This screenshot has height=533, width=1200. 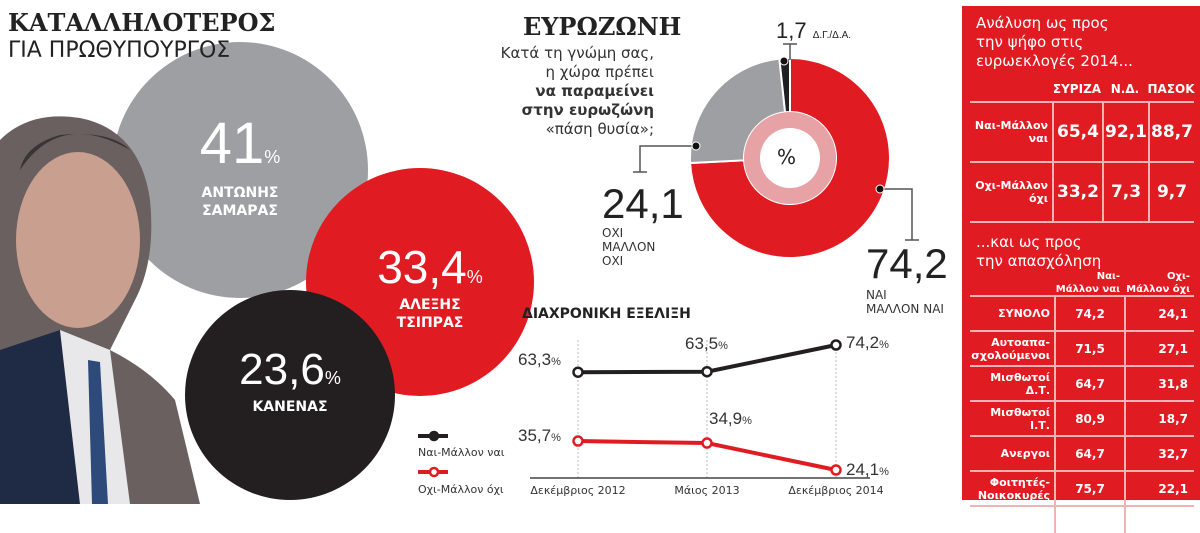 What do you see at coordinates (1081, 520) in the screenshot?
I see `employment-table-row: Συνταξιούχοι 78,6 19,9` at bounding box center [1081, 520].